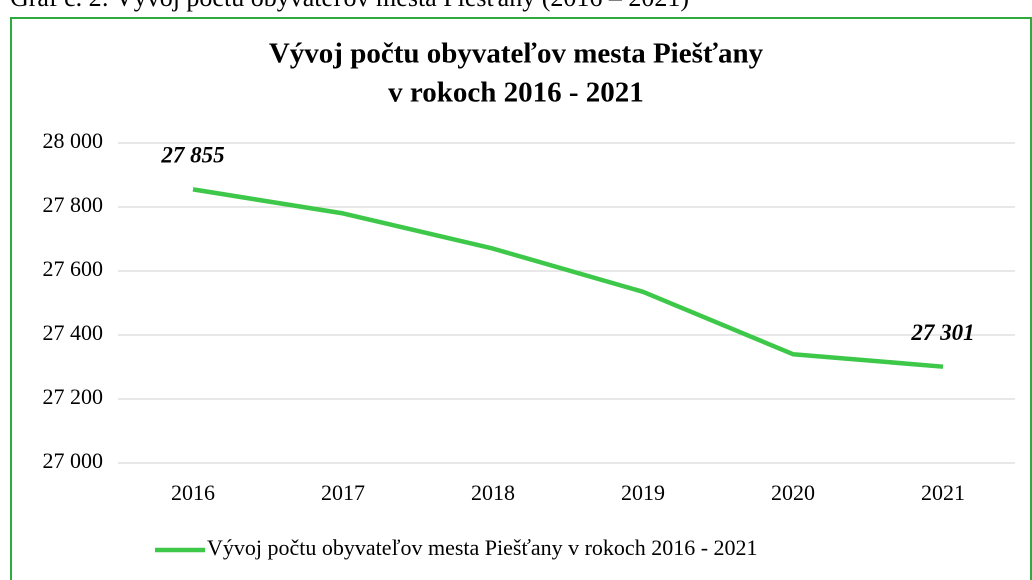 The image size is (1032, 580). What do you see at coordinates (343, 492) in the screenshot?
I see `x-tick-label: 2017` at bounding box center [343, 492].